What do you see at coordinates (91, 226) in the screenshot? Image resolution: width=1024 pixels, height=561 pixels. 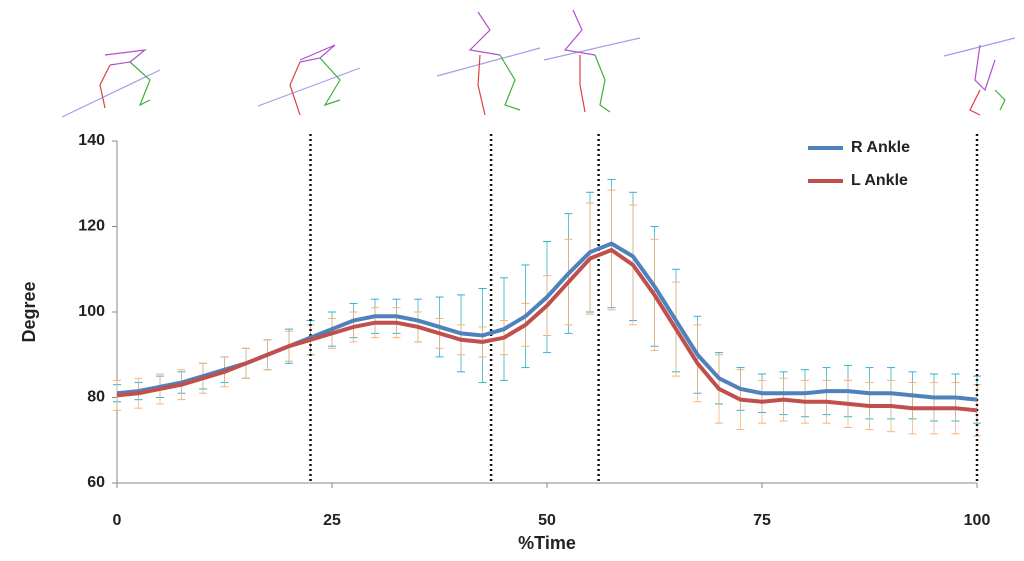 I see `y-tick-label: 120` at bounding box center [91, 226].